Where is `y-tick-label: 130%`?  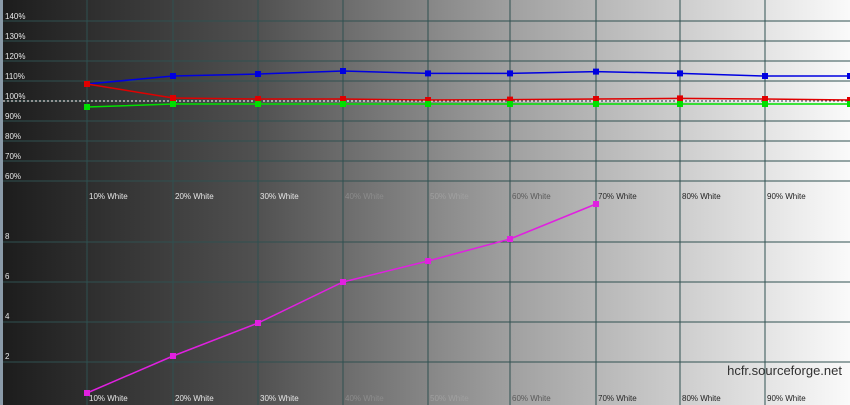 y-tick-label: 130% is located at coordinates (15, 36).